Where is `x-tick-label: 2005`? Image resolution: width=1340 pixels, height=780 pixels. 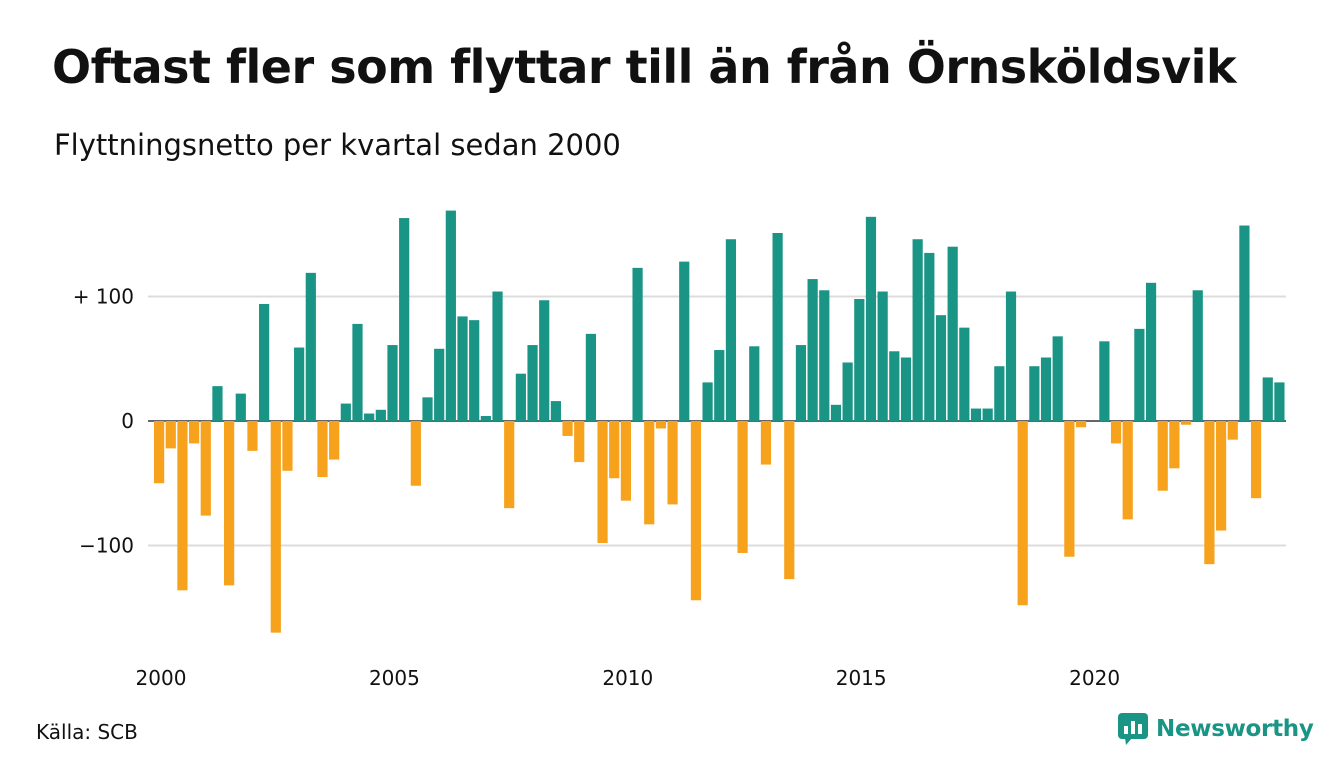 x-tick-label: 2005 is located at coordinates (394, 678).